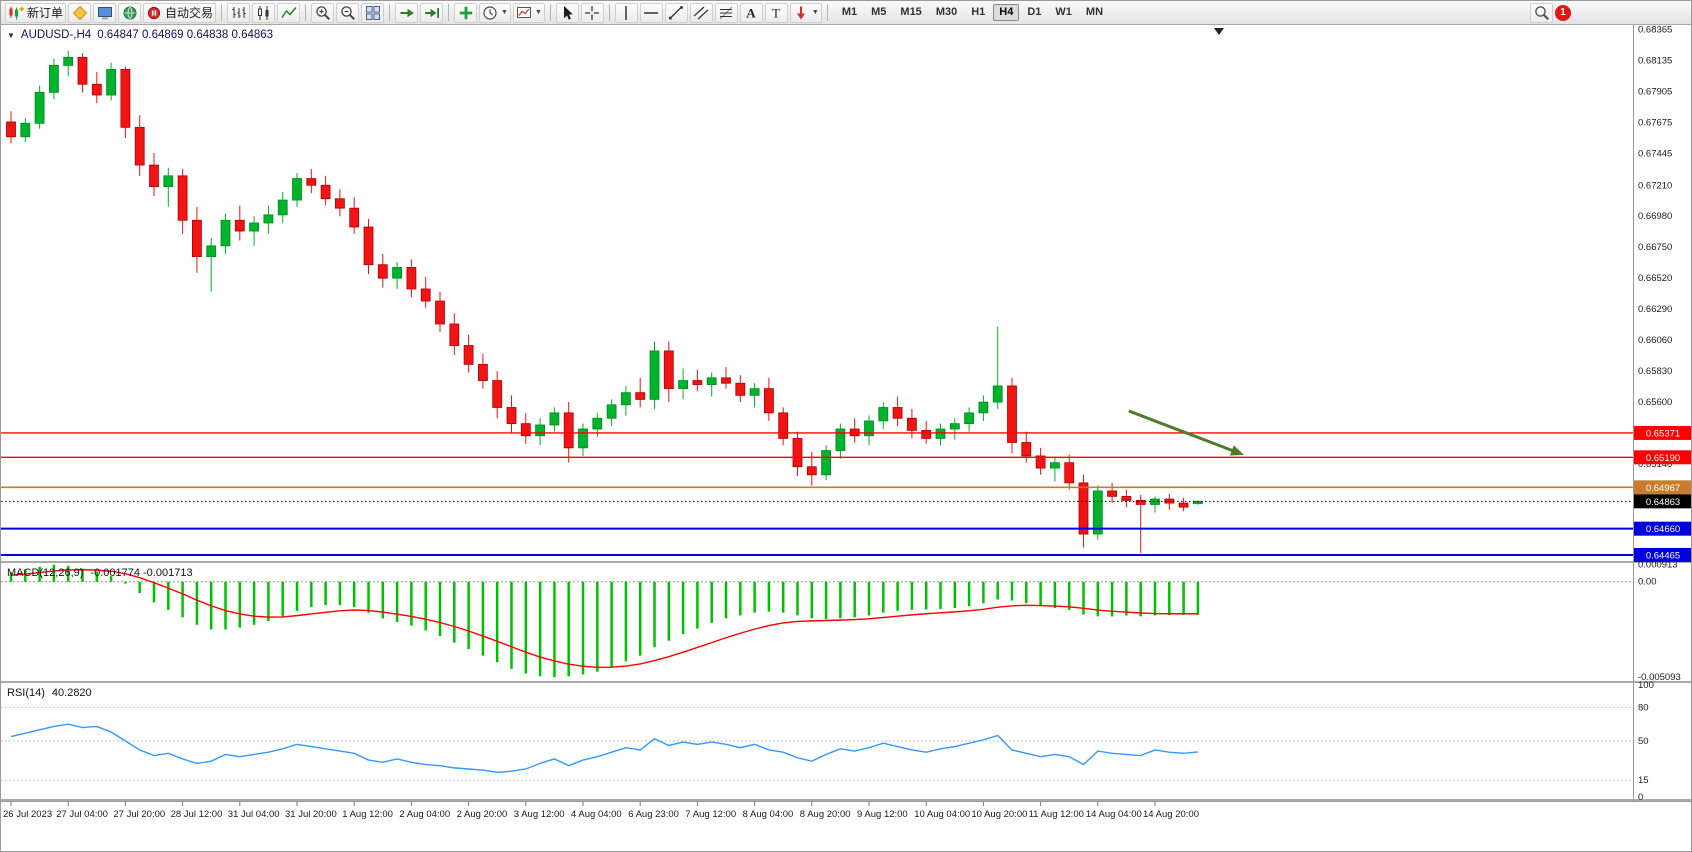  What do you see at coordinates (1655, 340) in the screenshot?
I see `price-axis-label: 0.66060` at bounding box center [1655, 340].